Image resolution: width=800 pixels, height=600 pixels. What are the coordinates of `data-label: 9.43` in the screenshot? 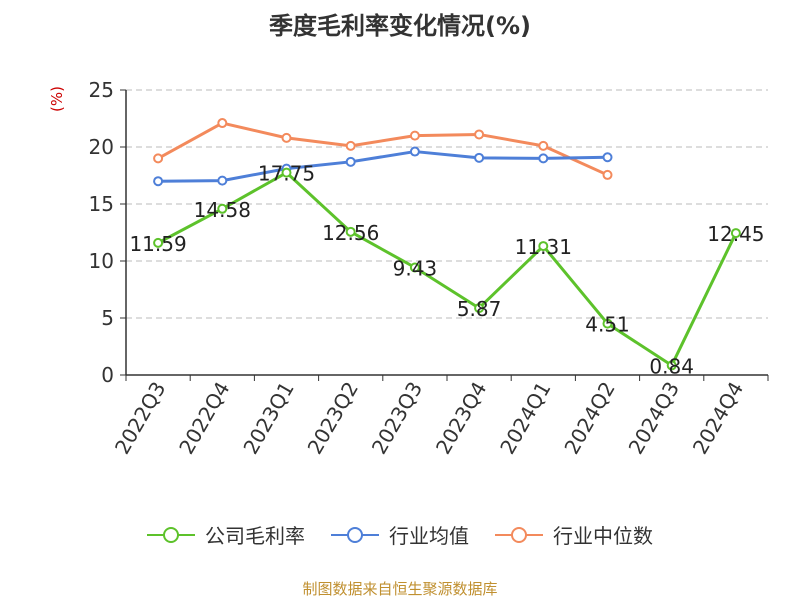 It's located at (415, 268).